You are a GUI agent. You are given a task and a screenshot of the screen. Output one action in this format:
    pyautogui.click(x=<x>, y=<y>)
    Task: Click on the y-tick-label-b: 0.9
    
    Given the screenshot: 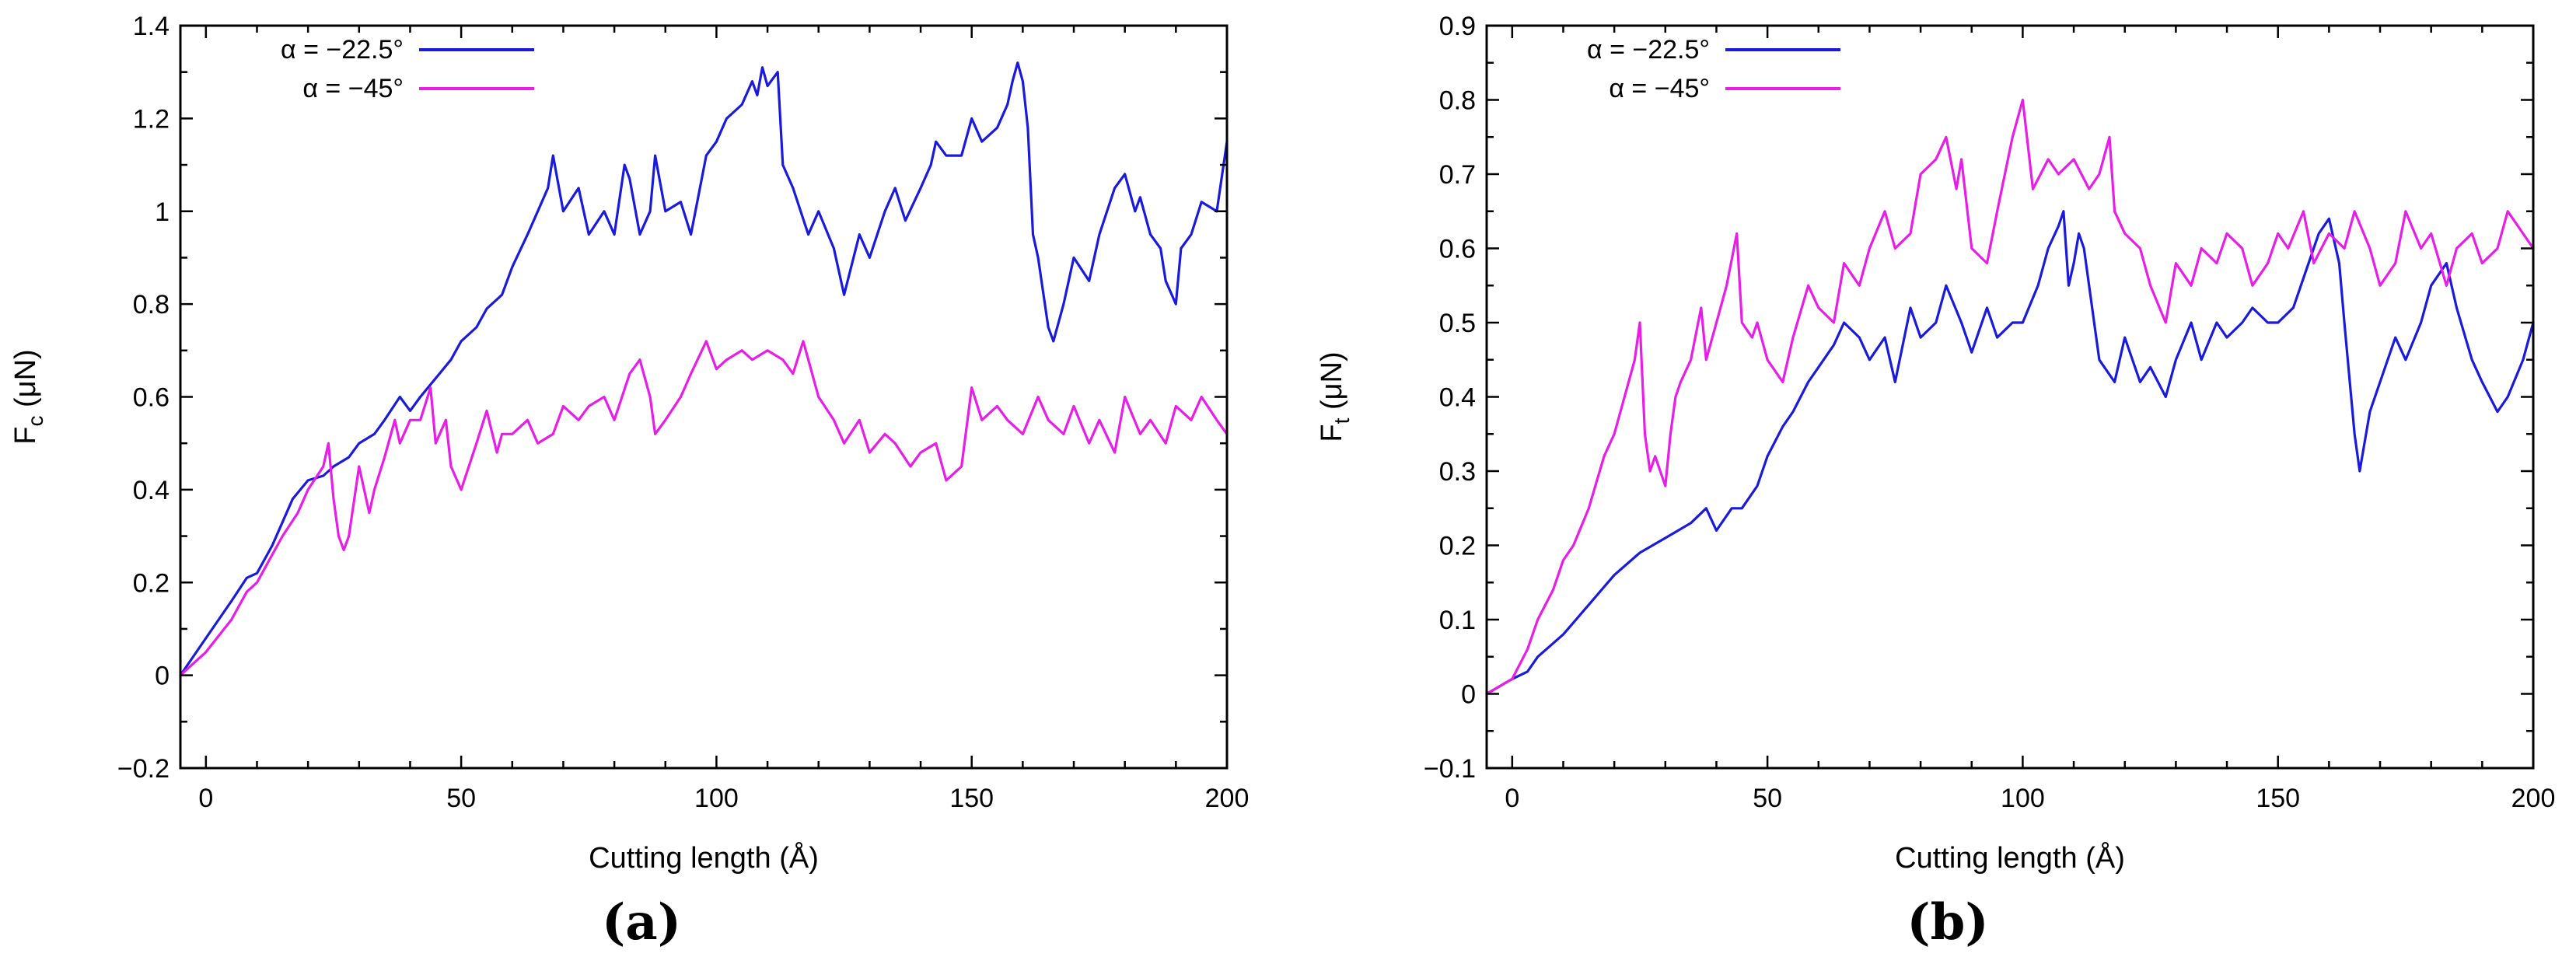 What is the action you would take?
    pyautogui.click(x=1457, y=27)
    